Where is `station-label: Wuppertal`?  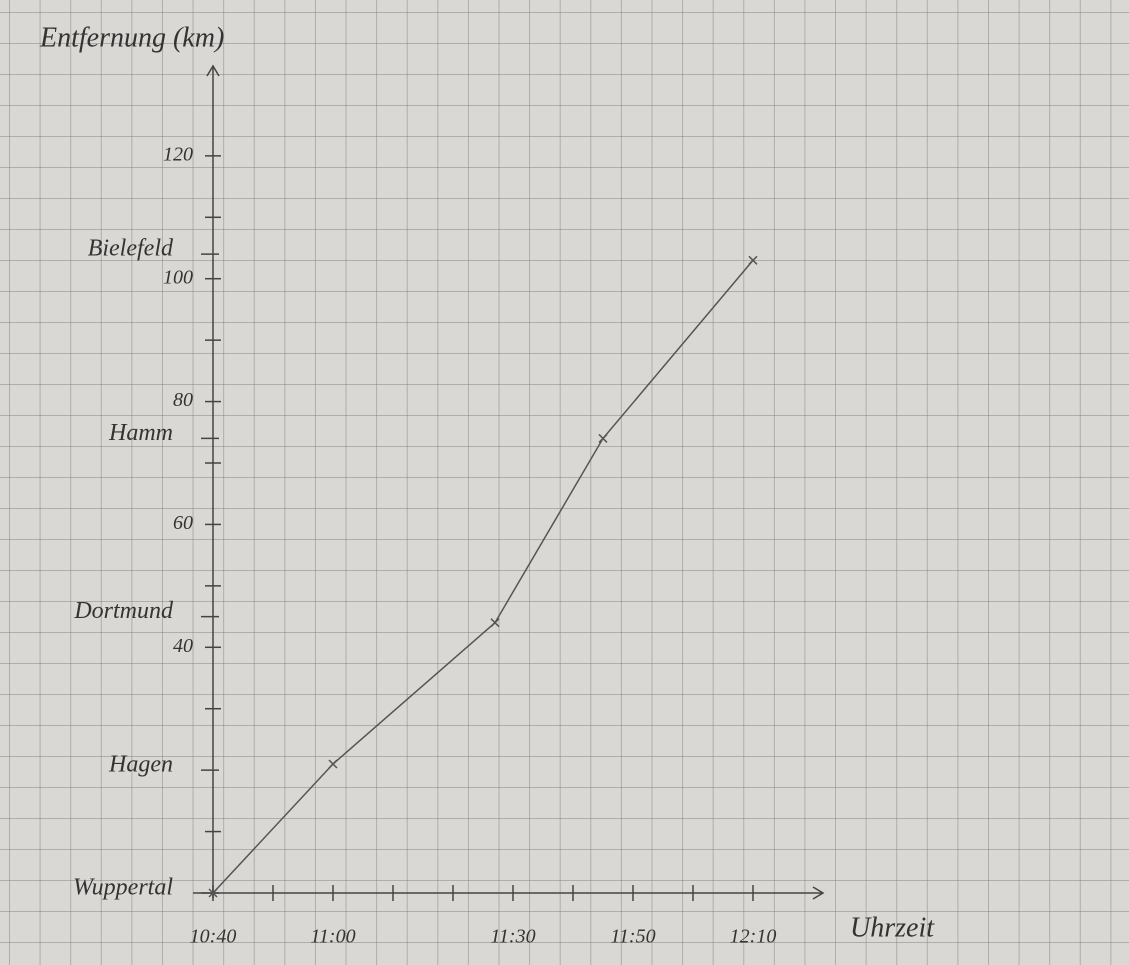
station-label: Wuppertal is located at coordinates (123, 888).